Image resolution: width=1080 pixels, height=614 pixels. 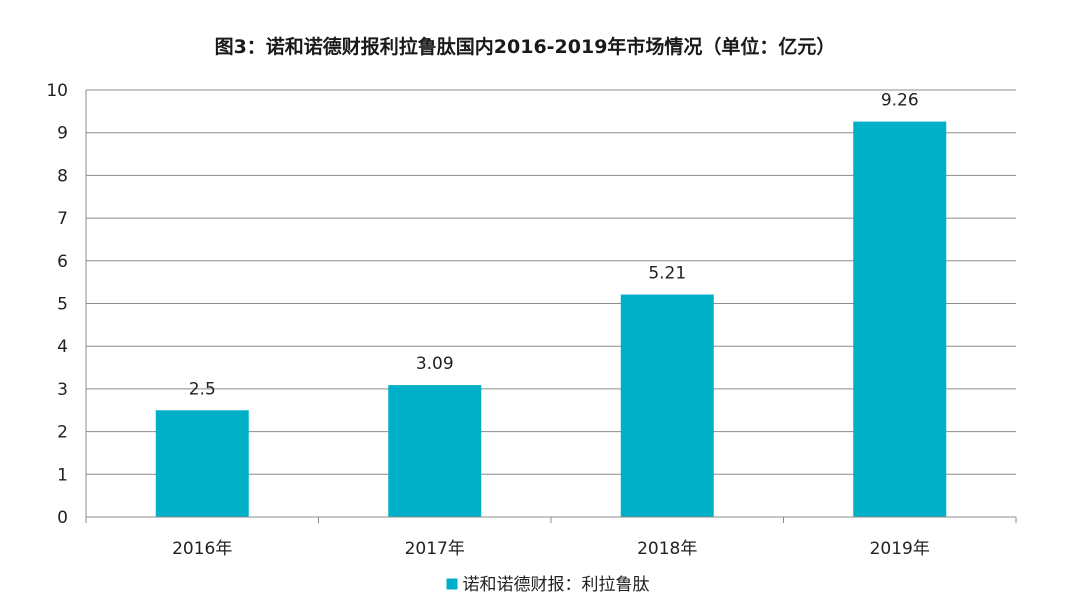 I want to click on legend: 诺和诺德财报：利拉鲁肽, so click(x=548, y=585).